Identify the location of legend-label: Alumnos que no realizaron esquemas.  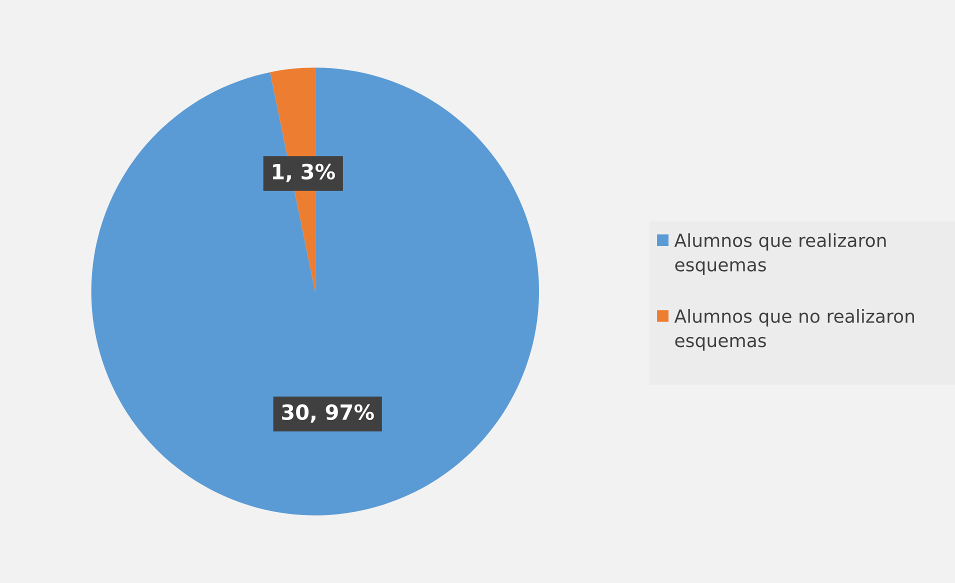
(794, 329).